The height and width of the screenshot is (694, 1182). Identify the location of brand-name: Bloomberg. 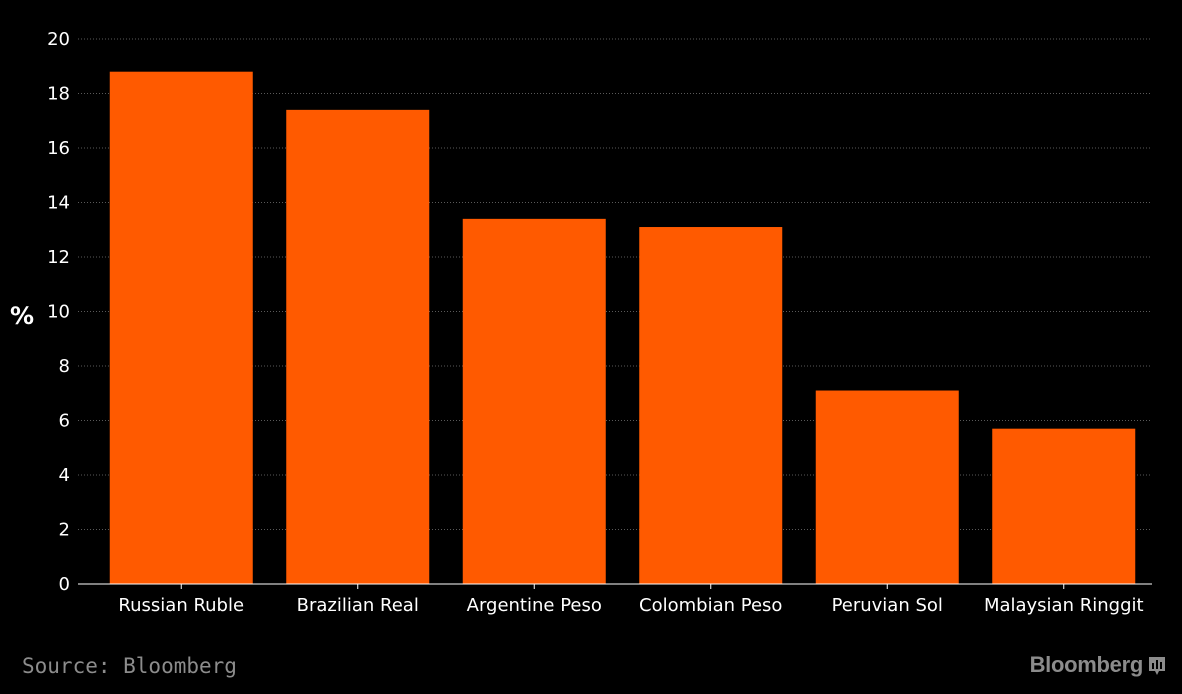
(1086, 664).